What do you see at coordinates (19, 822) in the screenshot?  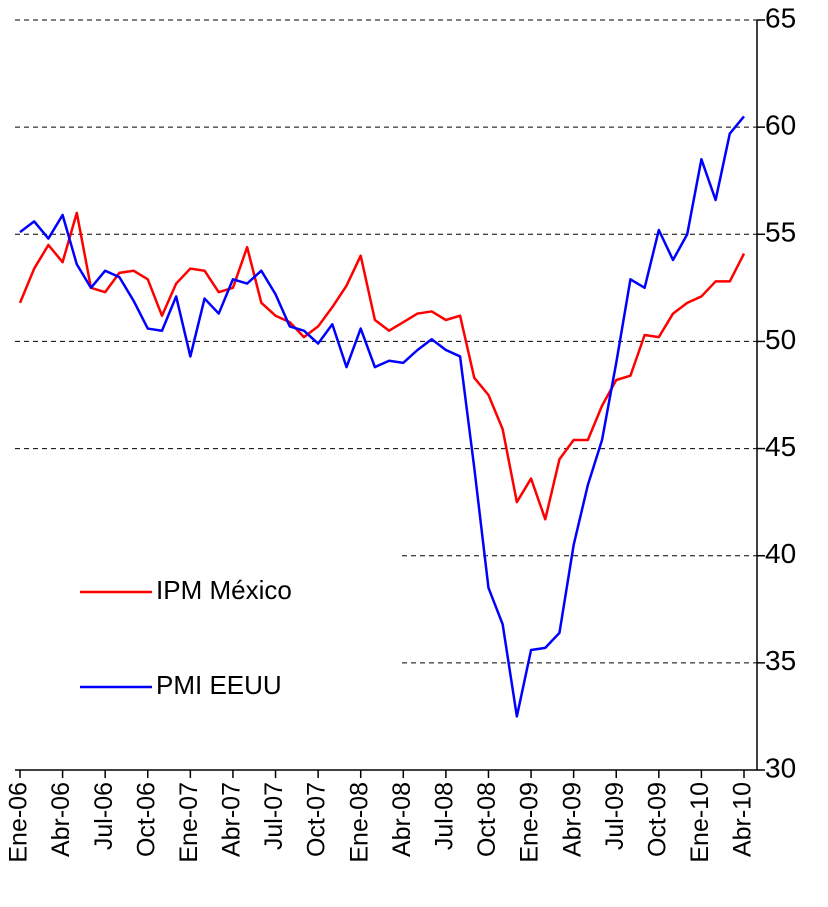 I see `x-tick-label: Ene-06` at bounding box center [19, 822].